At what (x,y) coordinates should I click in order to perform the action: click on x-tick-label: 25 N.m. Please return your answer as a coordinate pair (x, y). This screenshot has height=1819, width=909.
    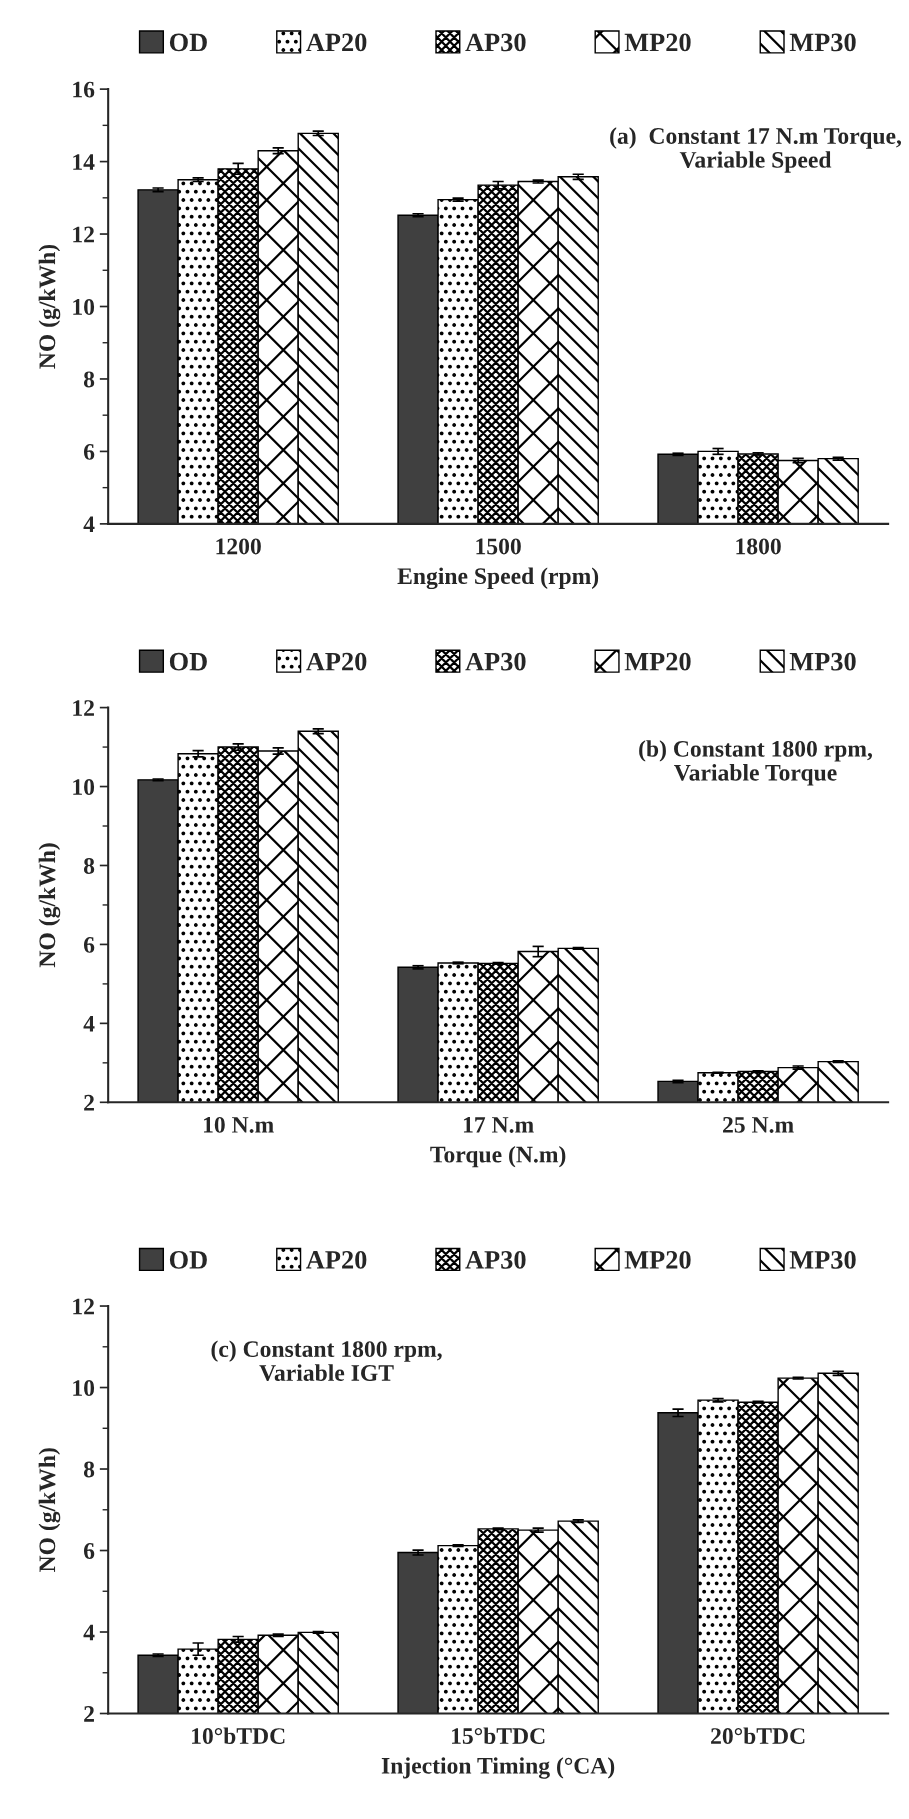
    Looking at the image, I should click on (758, 1124).